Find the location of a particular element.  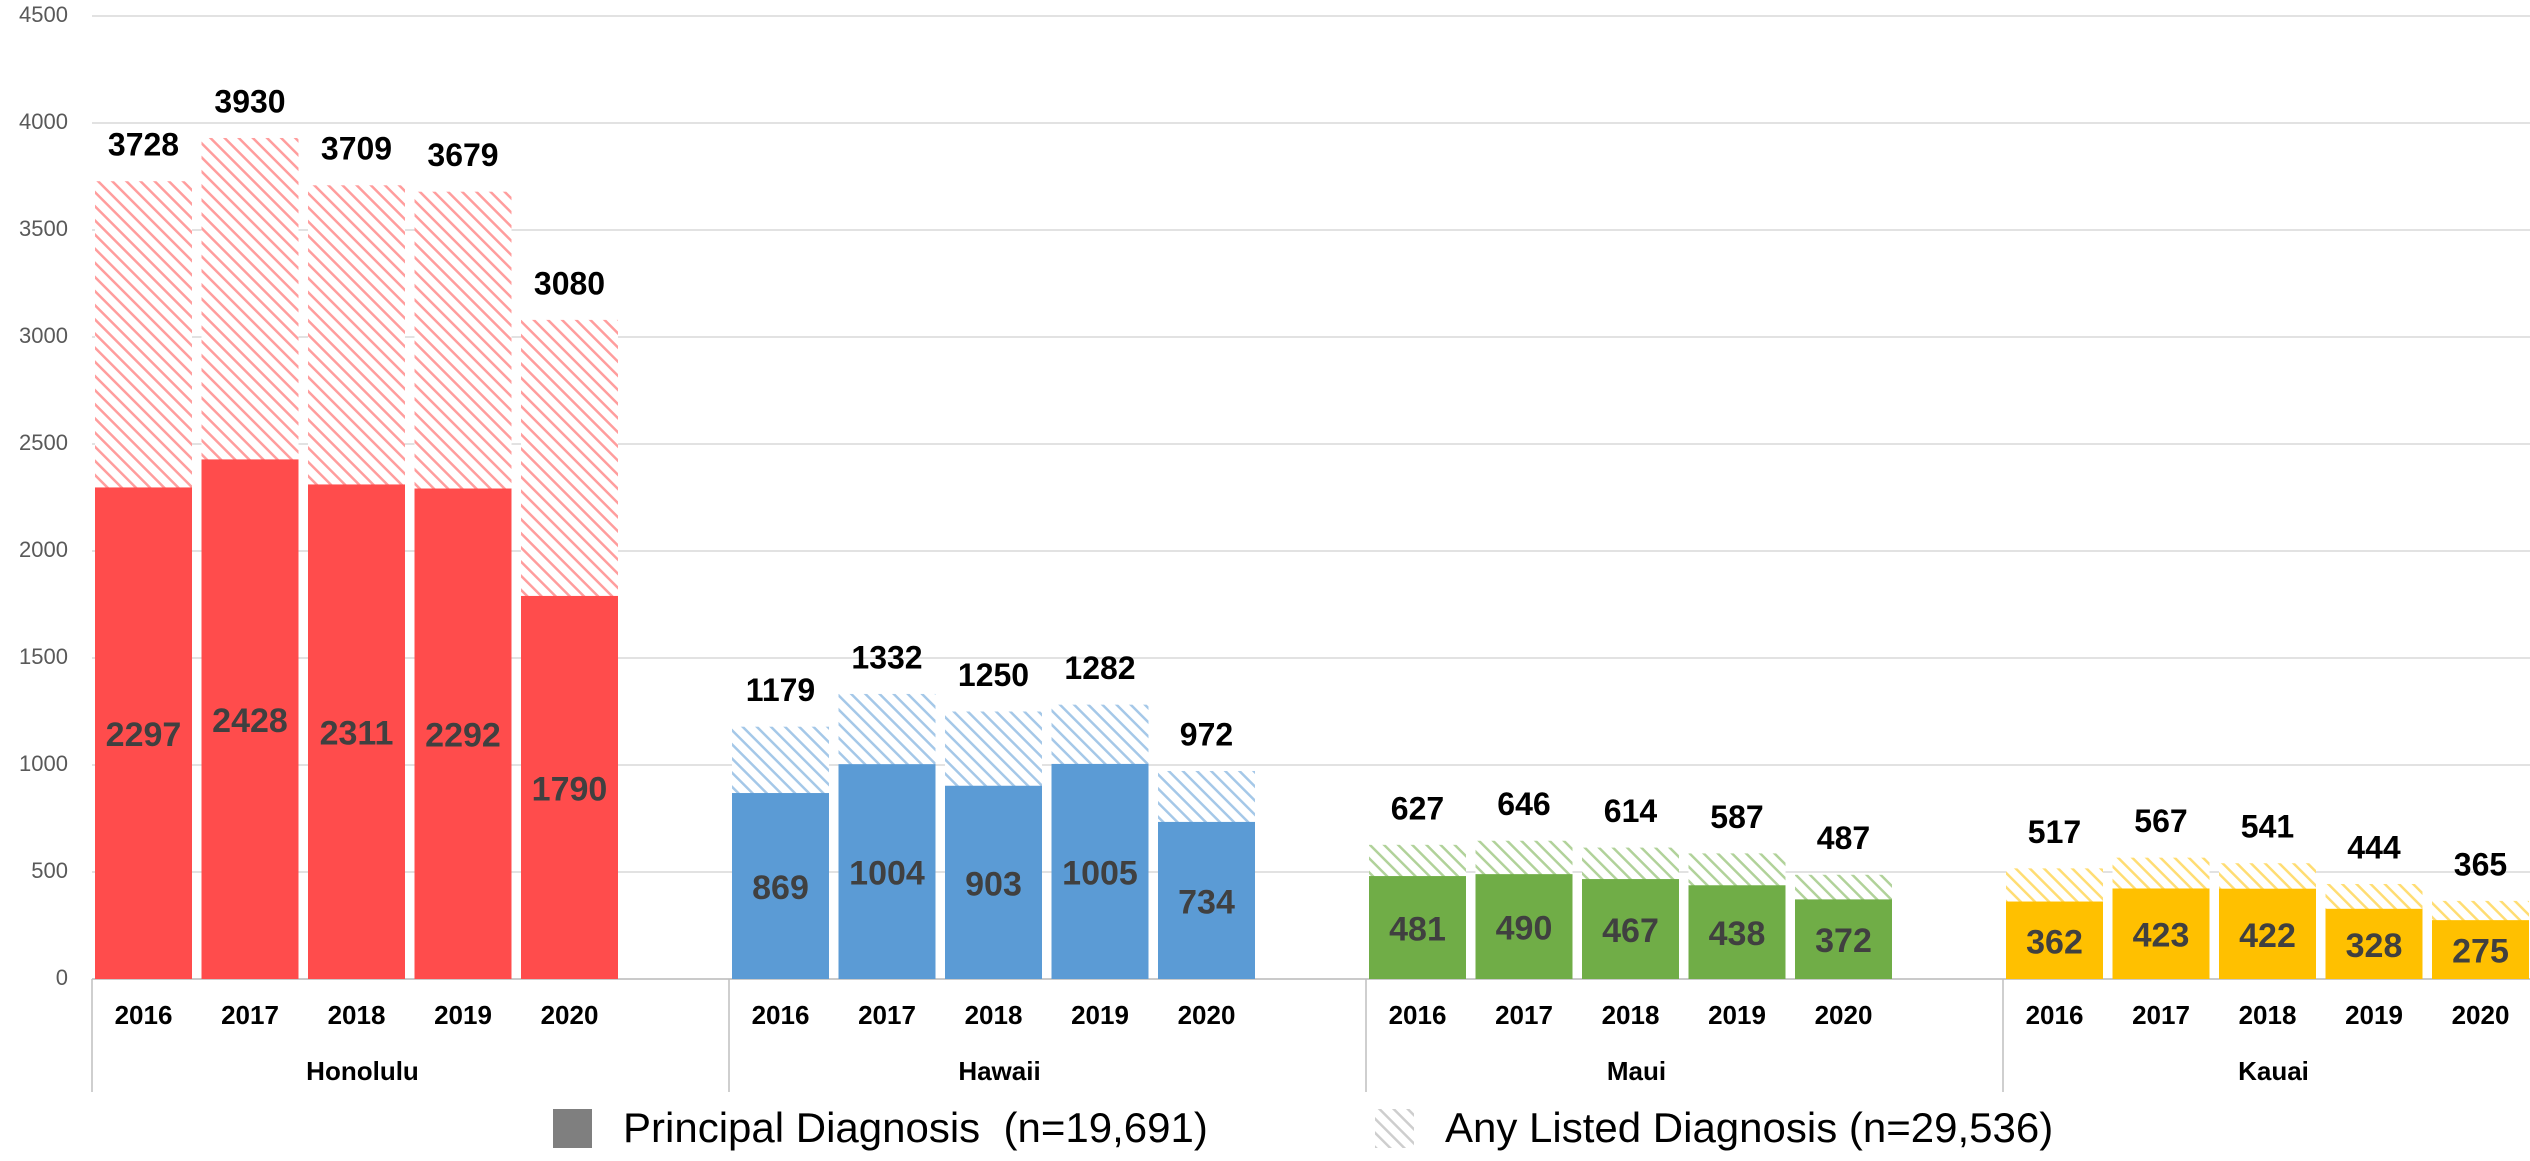

principal-label: 1005 is located at coordinates (1100, 873).